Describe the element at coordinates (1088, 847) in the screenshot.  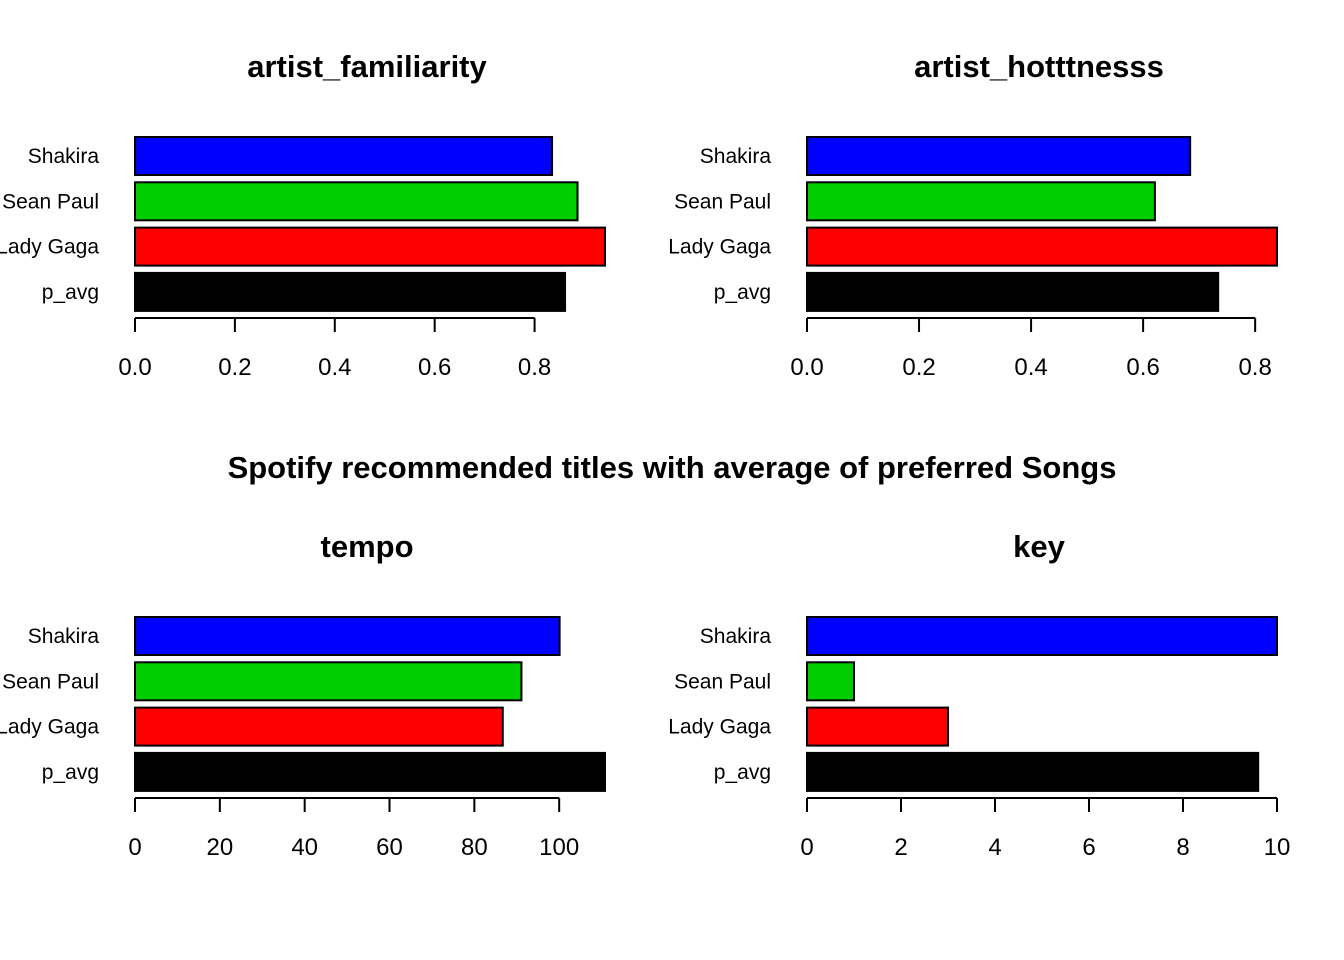
I see `x-tick-label: 6` at that location.